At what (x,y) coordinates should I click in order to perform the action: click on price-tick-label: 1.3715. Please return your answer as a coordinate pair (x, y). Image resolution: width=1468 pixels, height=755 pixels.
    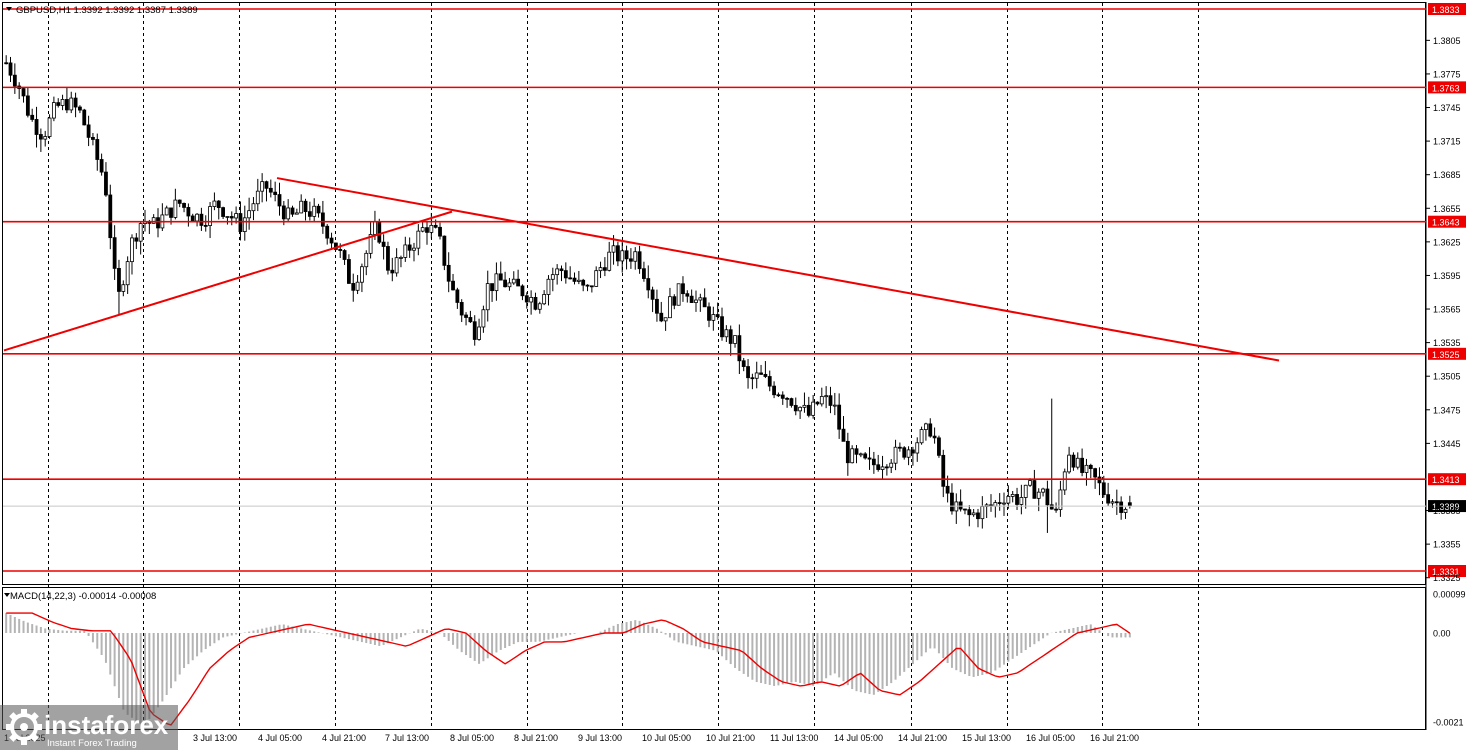
    Looking at the image, I should click on (1447, 142).